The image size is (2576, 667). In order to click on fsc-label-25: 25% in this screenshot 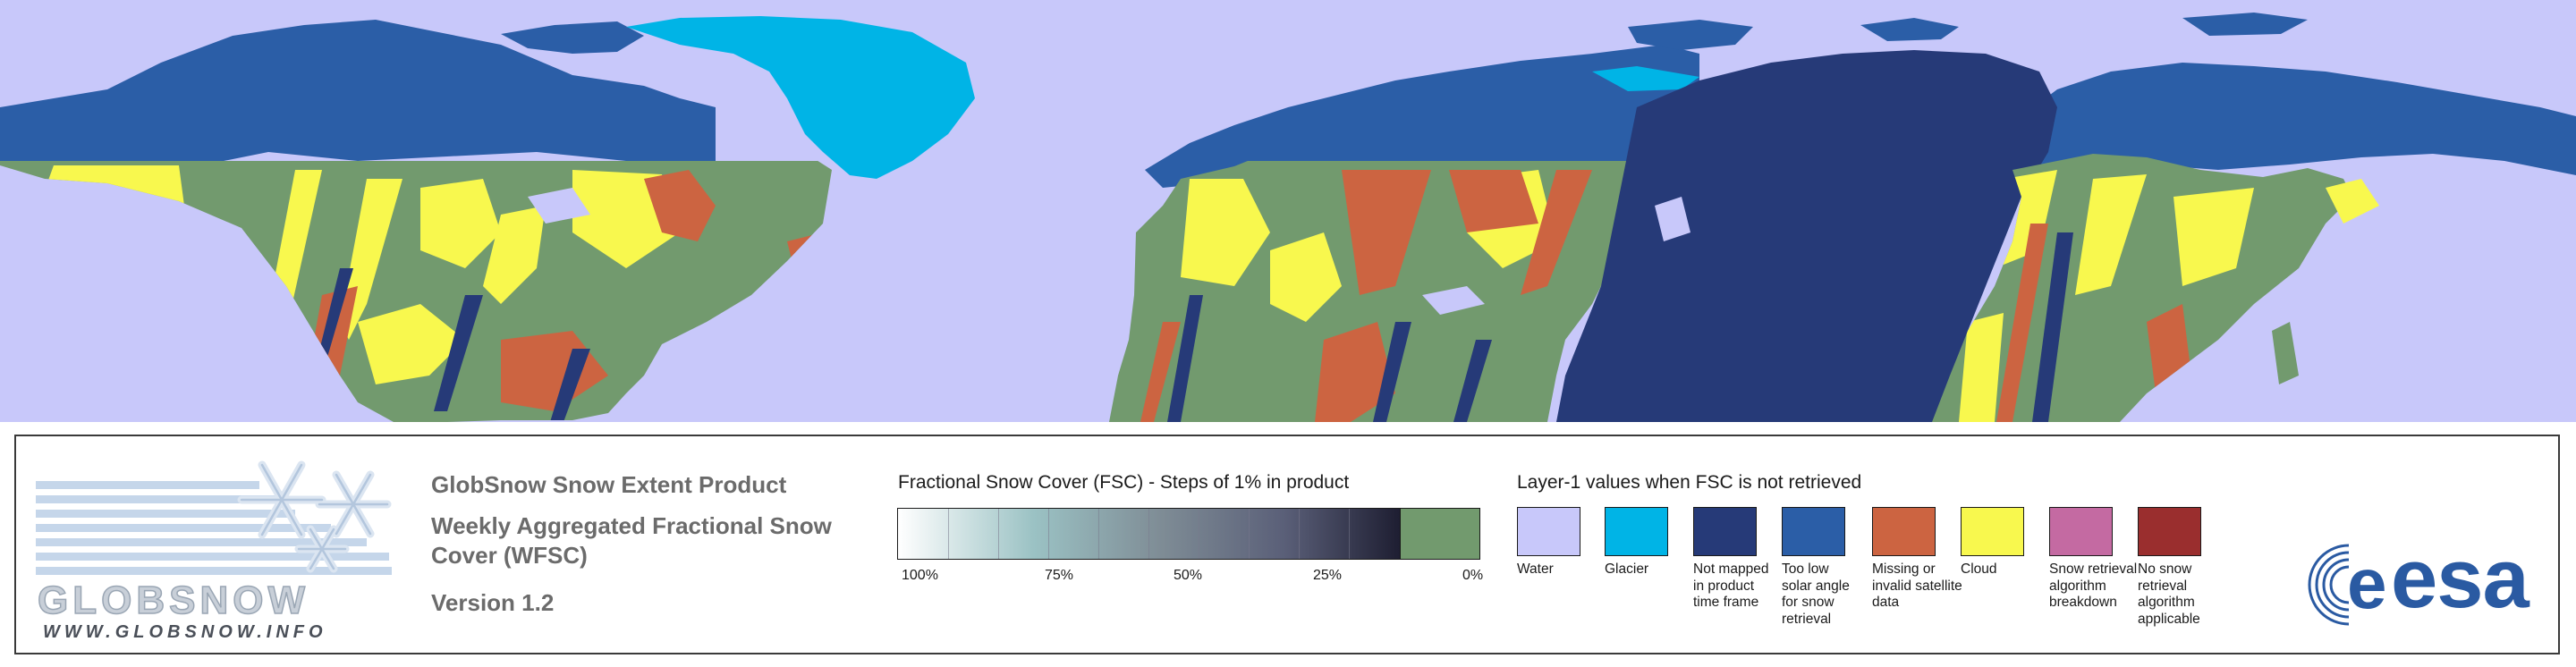, I will do `click(1328, 575)`.